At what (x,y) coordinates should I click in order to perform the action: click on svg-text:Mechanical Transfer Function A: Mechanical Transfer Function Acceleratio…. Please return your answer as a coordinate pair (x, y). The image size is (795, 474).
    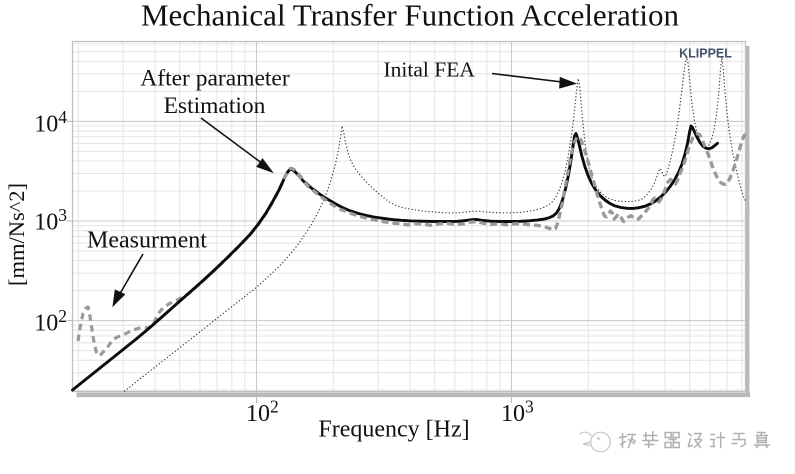
    Looking at the image, I should click on (410, 16).